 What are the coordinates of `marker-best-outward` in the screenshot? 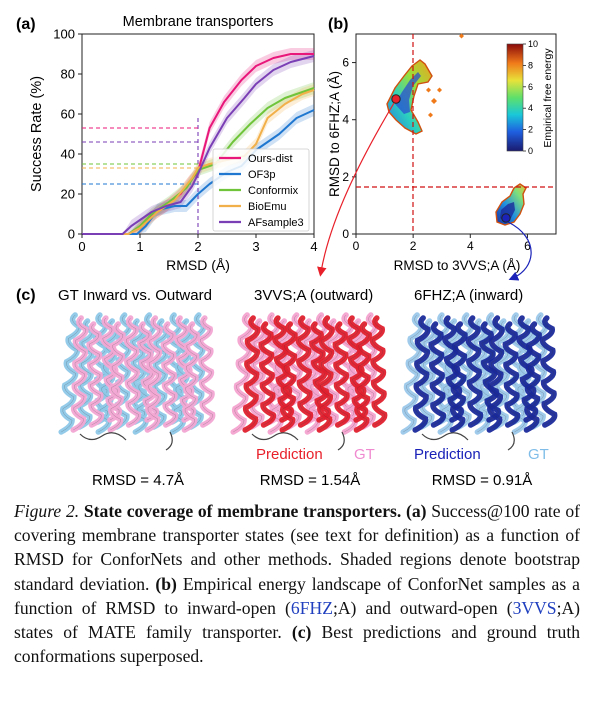 It's located at (506, 218).